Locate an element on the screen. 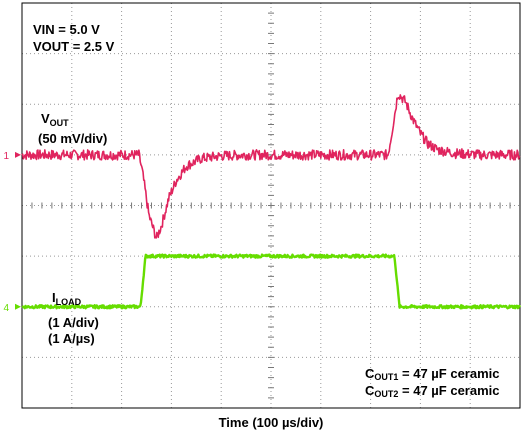  cout2-rest: = 47 µF ceramic is located at coordinates (448, 390).